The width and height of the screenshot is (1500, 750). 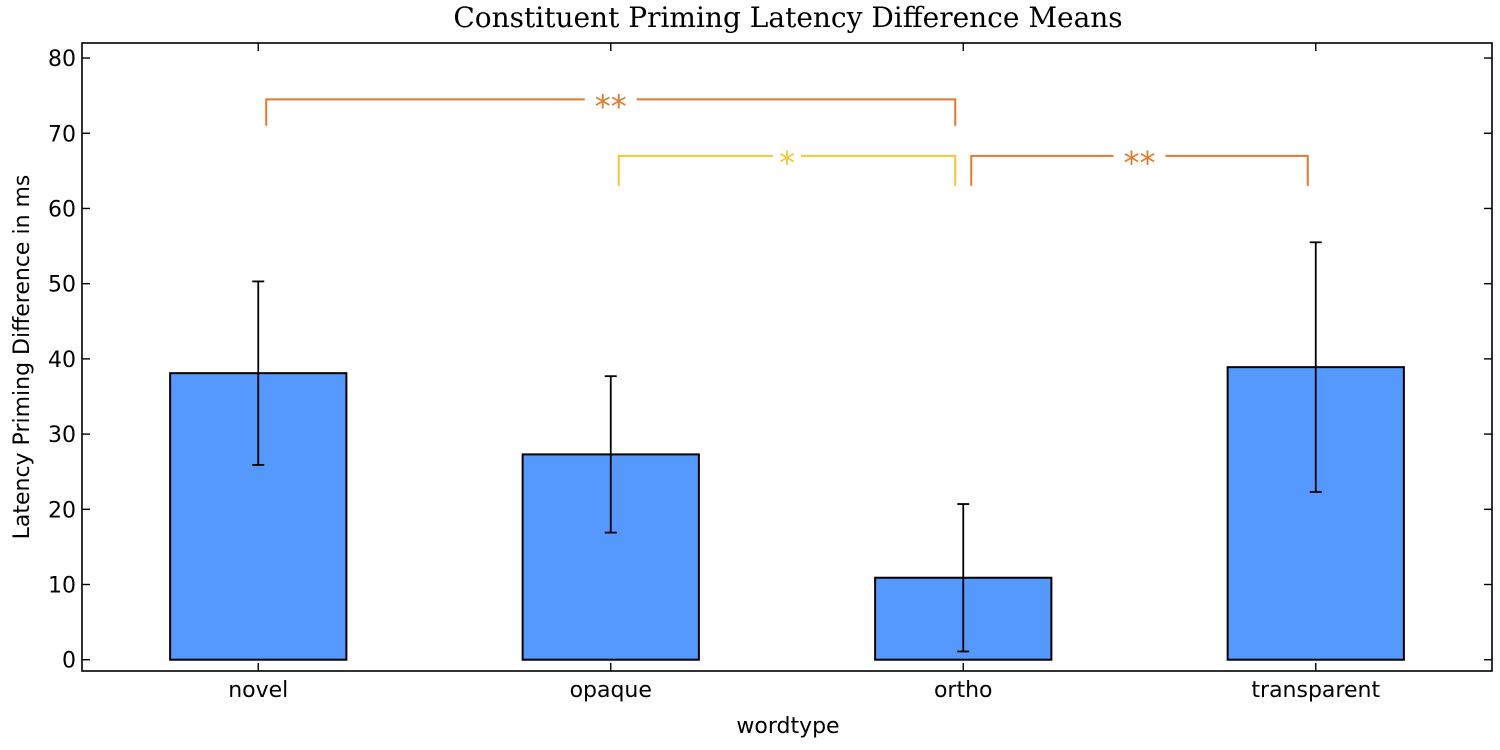 What do you see at coordinates (611, 690) in the screenshot?
I see `x-tick-label: opaque` at bounding box center [611, 690].